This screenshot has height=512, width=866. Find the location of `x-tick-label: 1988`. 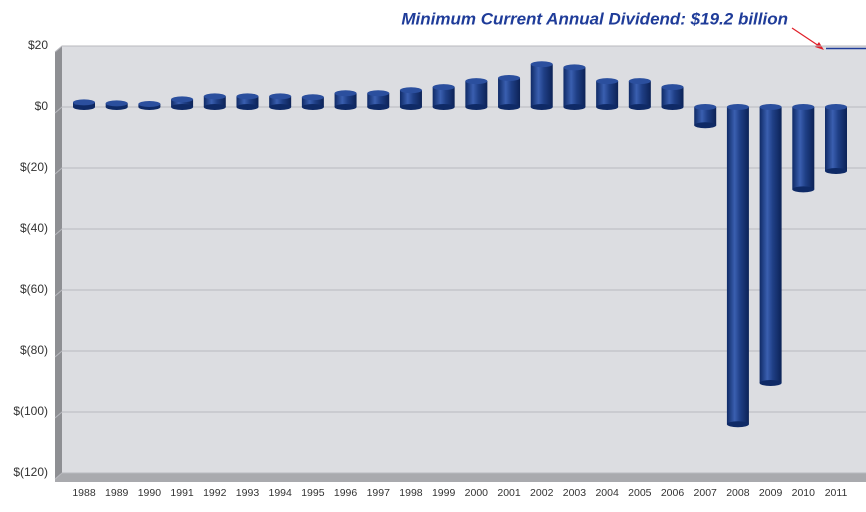

x-tick-label: 1988 is located at coordinates (84, 493).